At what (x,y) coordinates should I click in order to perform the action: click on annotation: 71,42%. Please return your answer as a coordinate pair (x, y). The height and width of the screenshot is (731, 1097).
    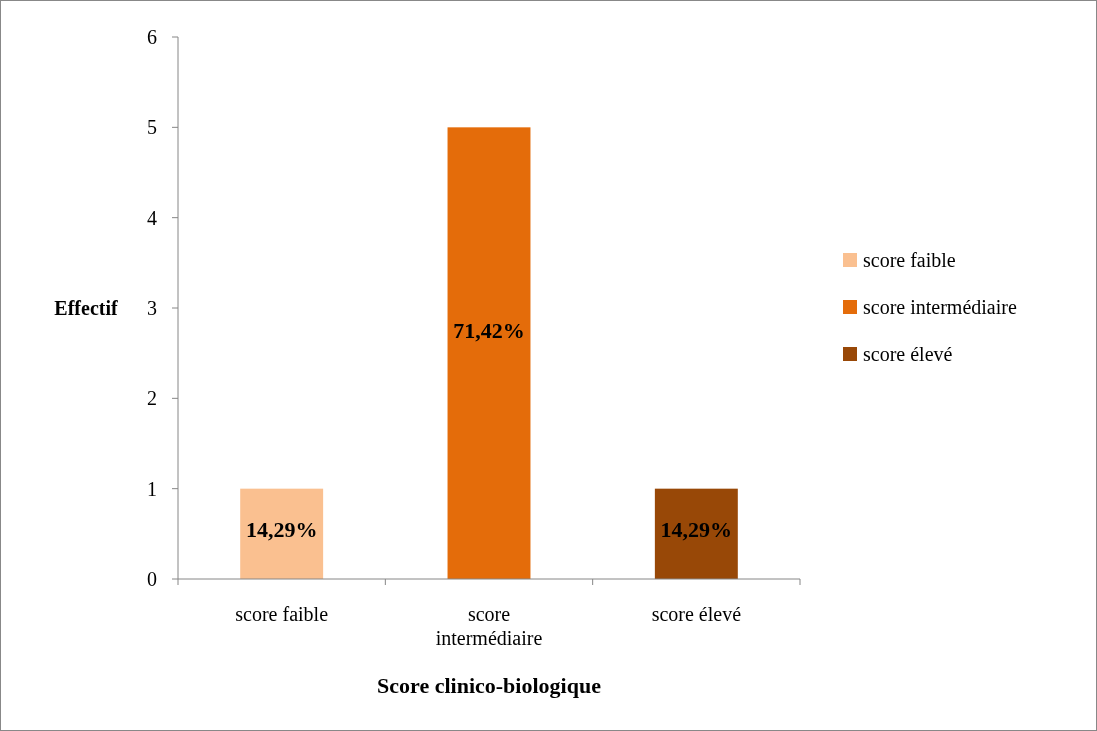
    Looking at the image, I should click on (489, 331).